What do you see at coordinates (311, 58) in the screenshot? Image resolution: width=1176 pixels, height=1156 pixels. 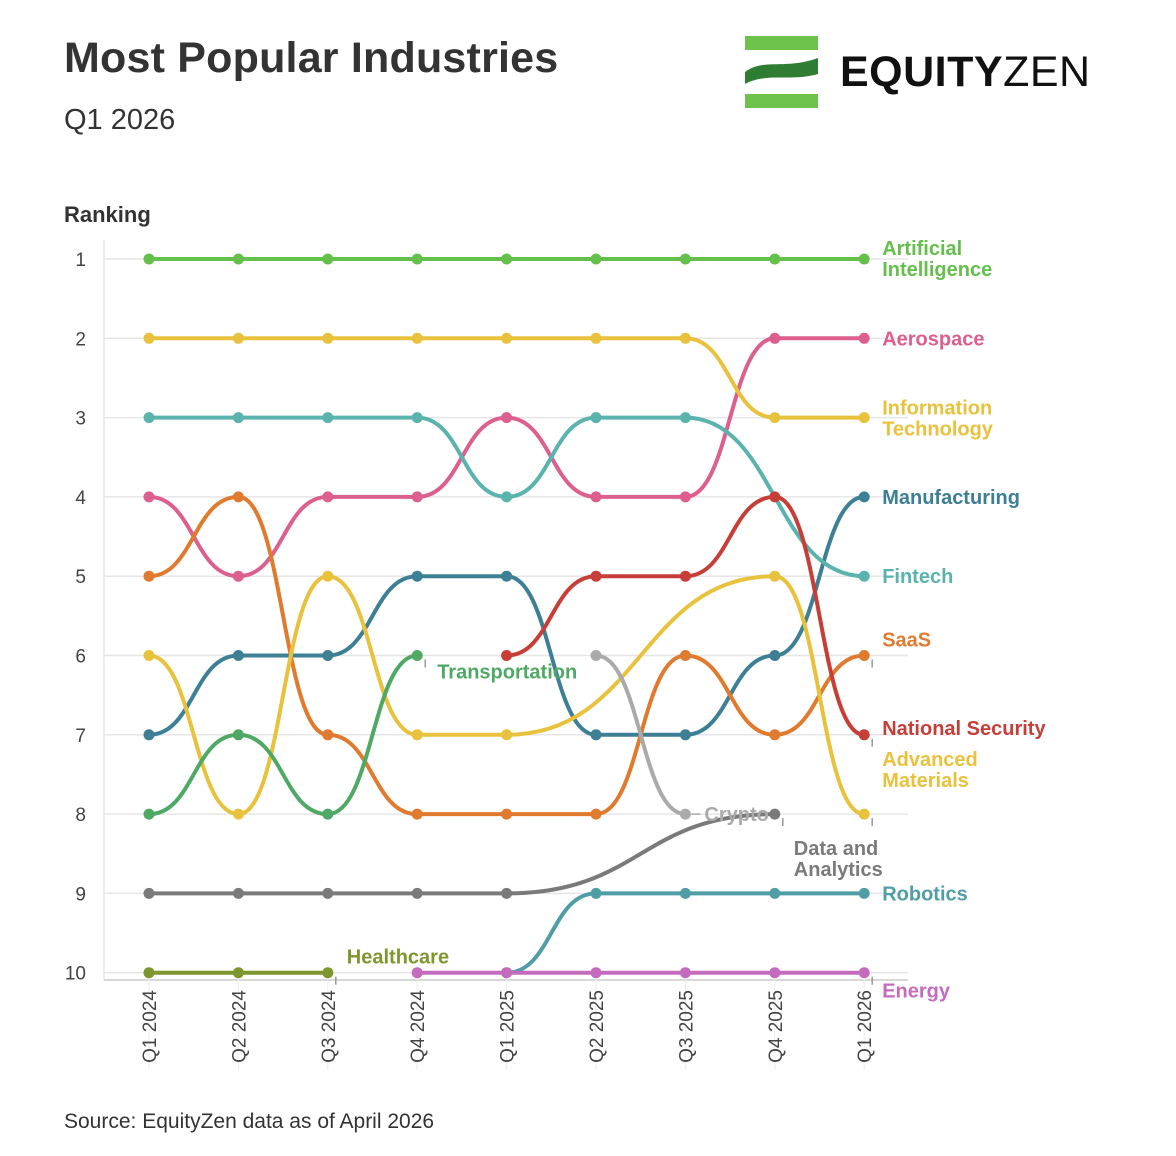 I see `chart-title: Most Popular Industries` at bounding box center [311, 58].